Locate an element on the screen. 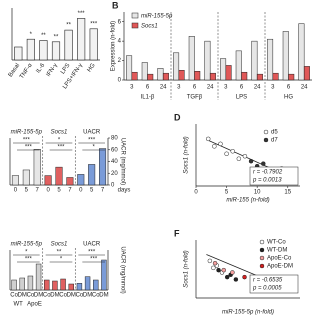  group-label: LPS is located at coordinates (241, 98).